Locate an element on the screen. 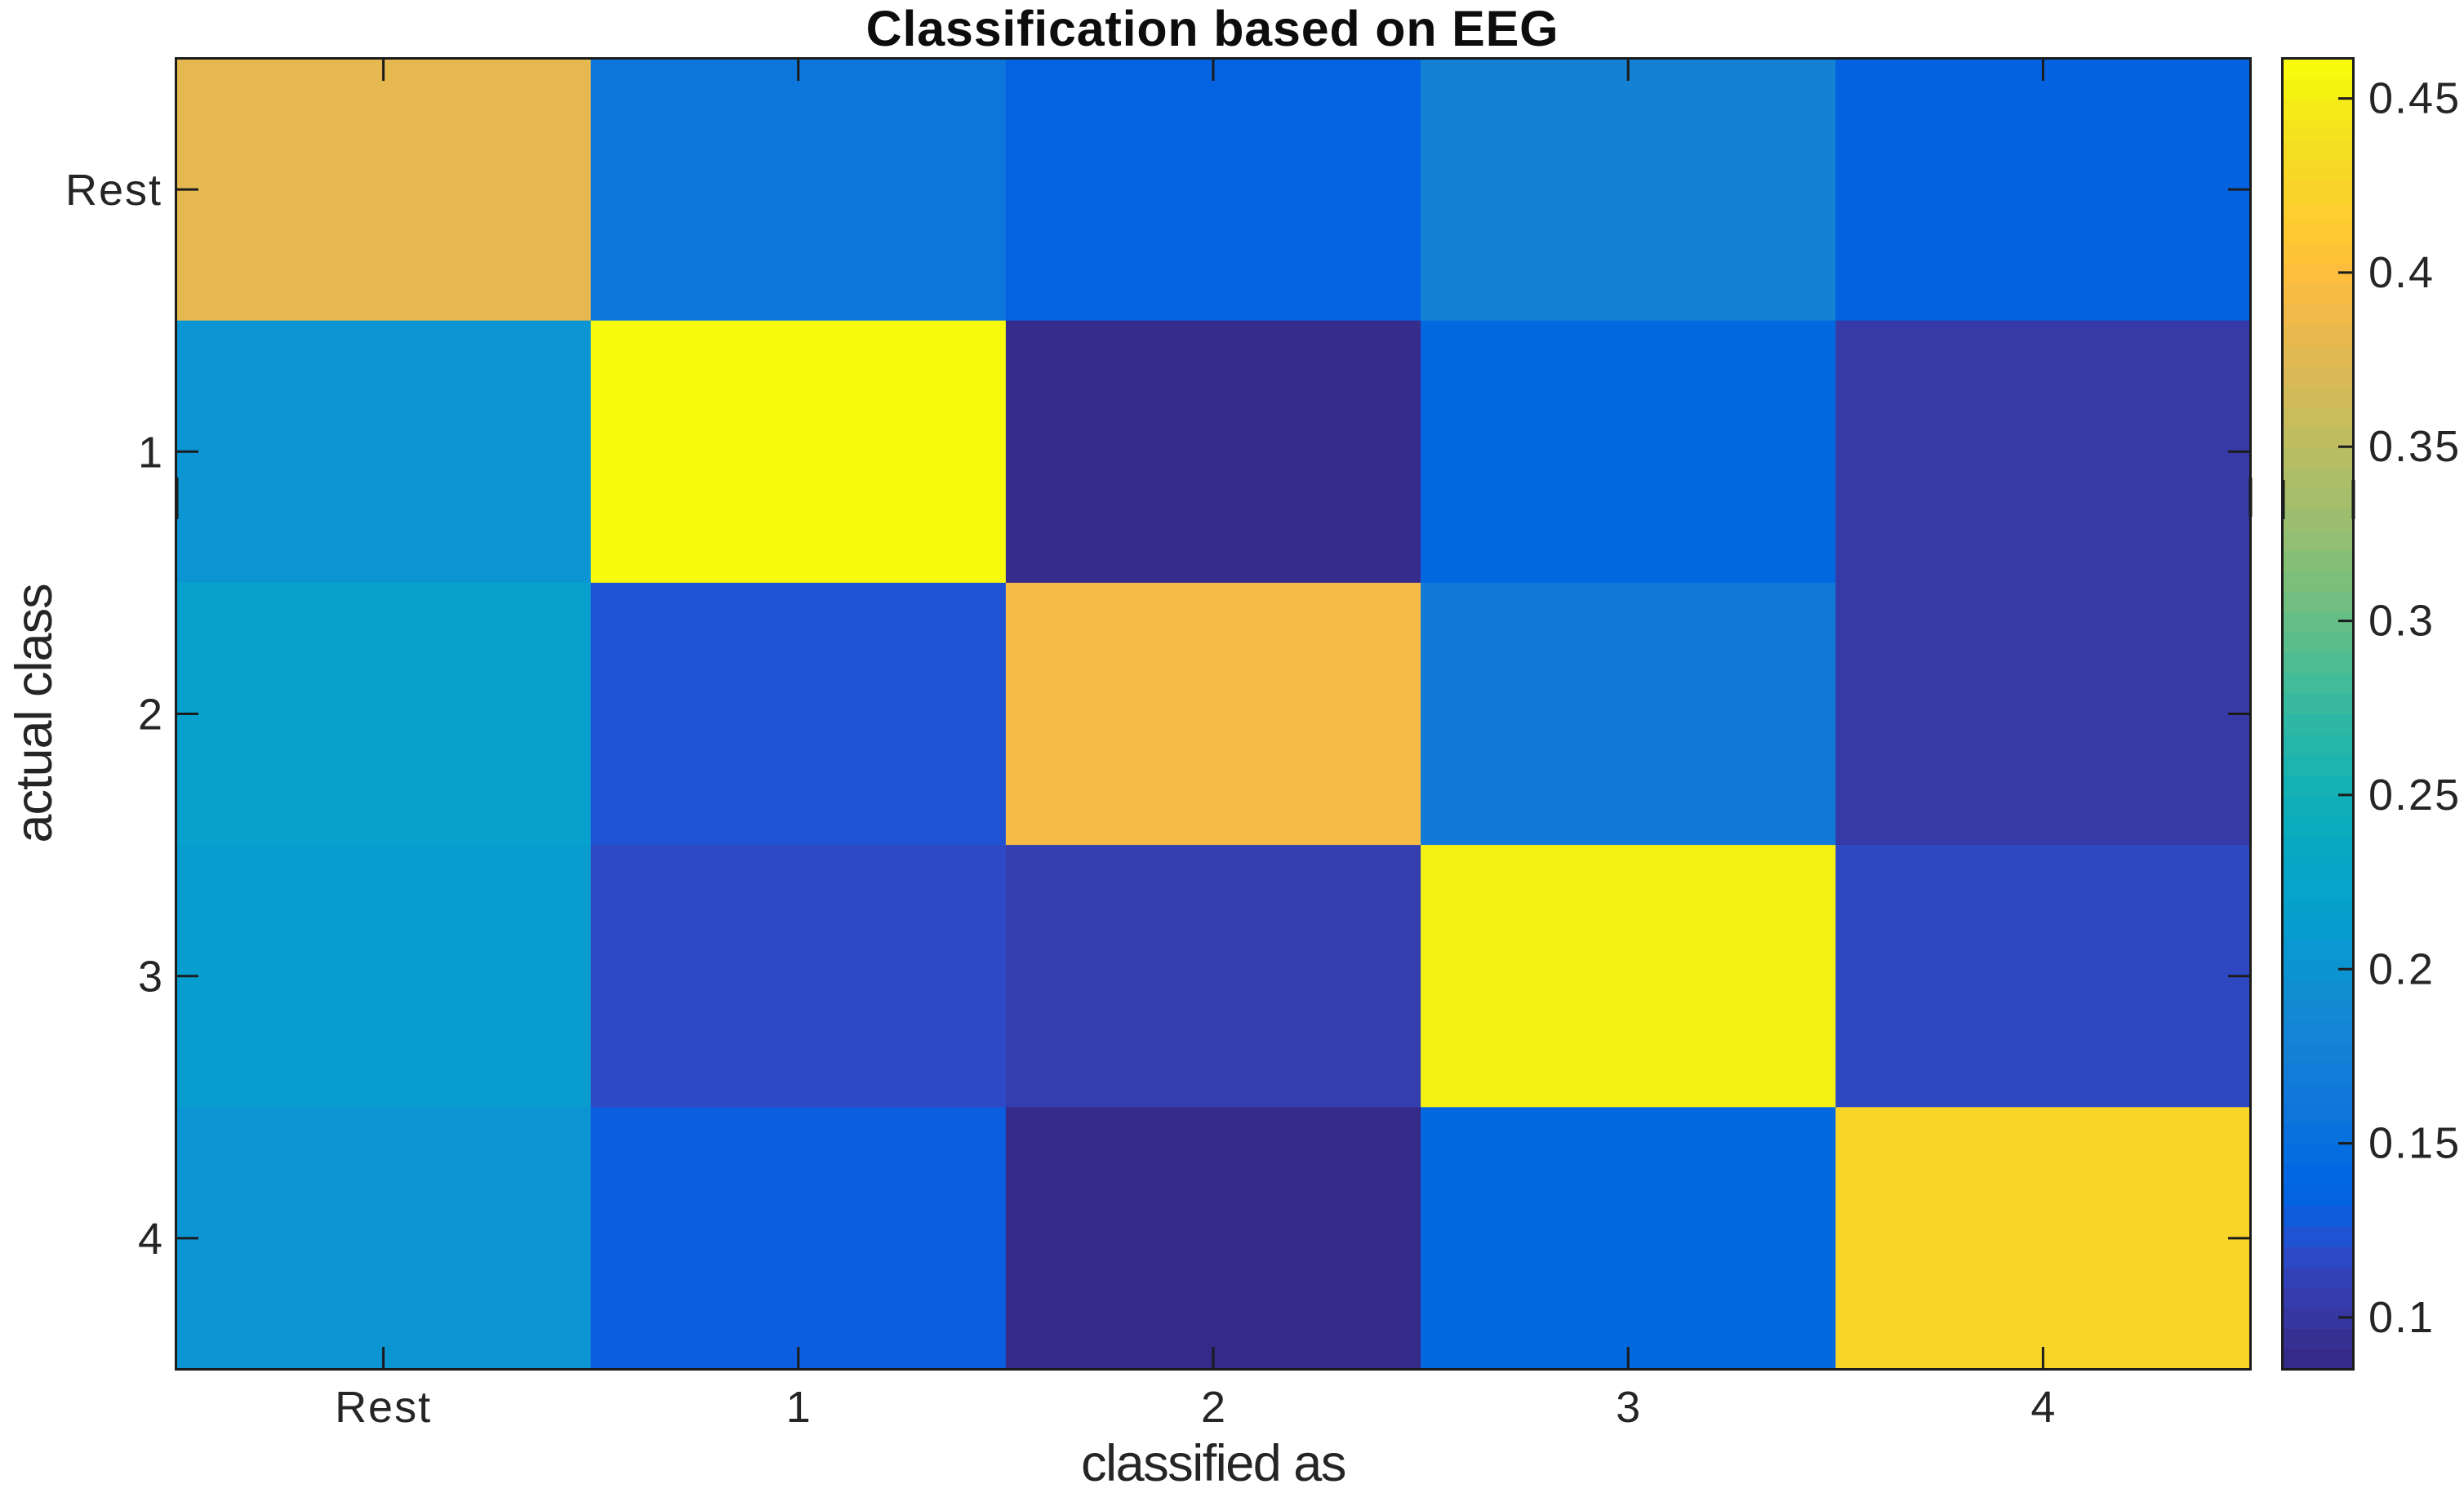 The height and width of the screenshot is (1493, 2464). svg-text: 0.15 is located at coordinates (2414, 1143).